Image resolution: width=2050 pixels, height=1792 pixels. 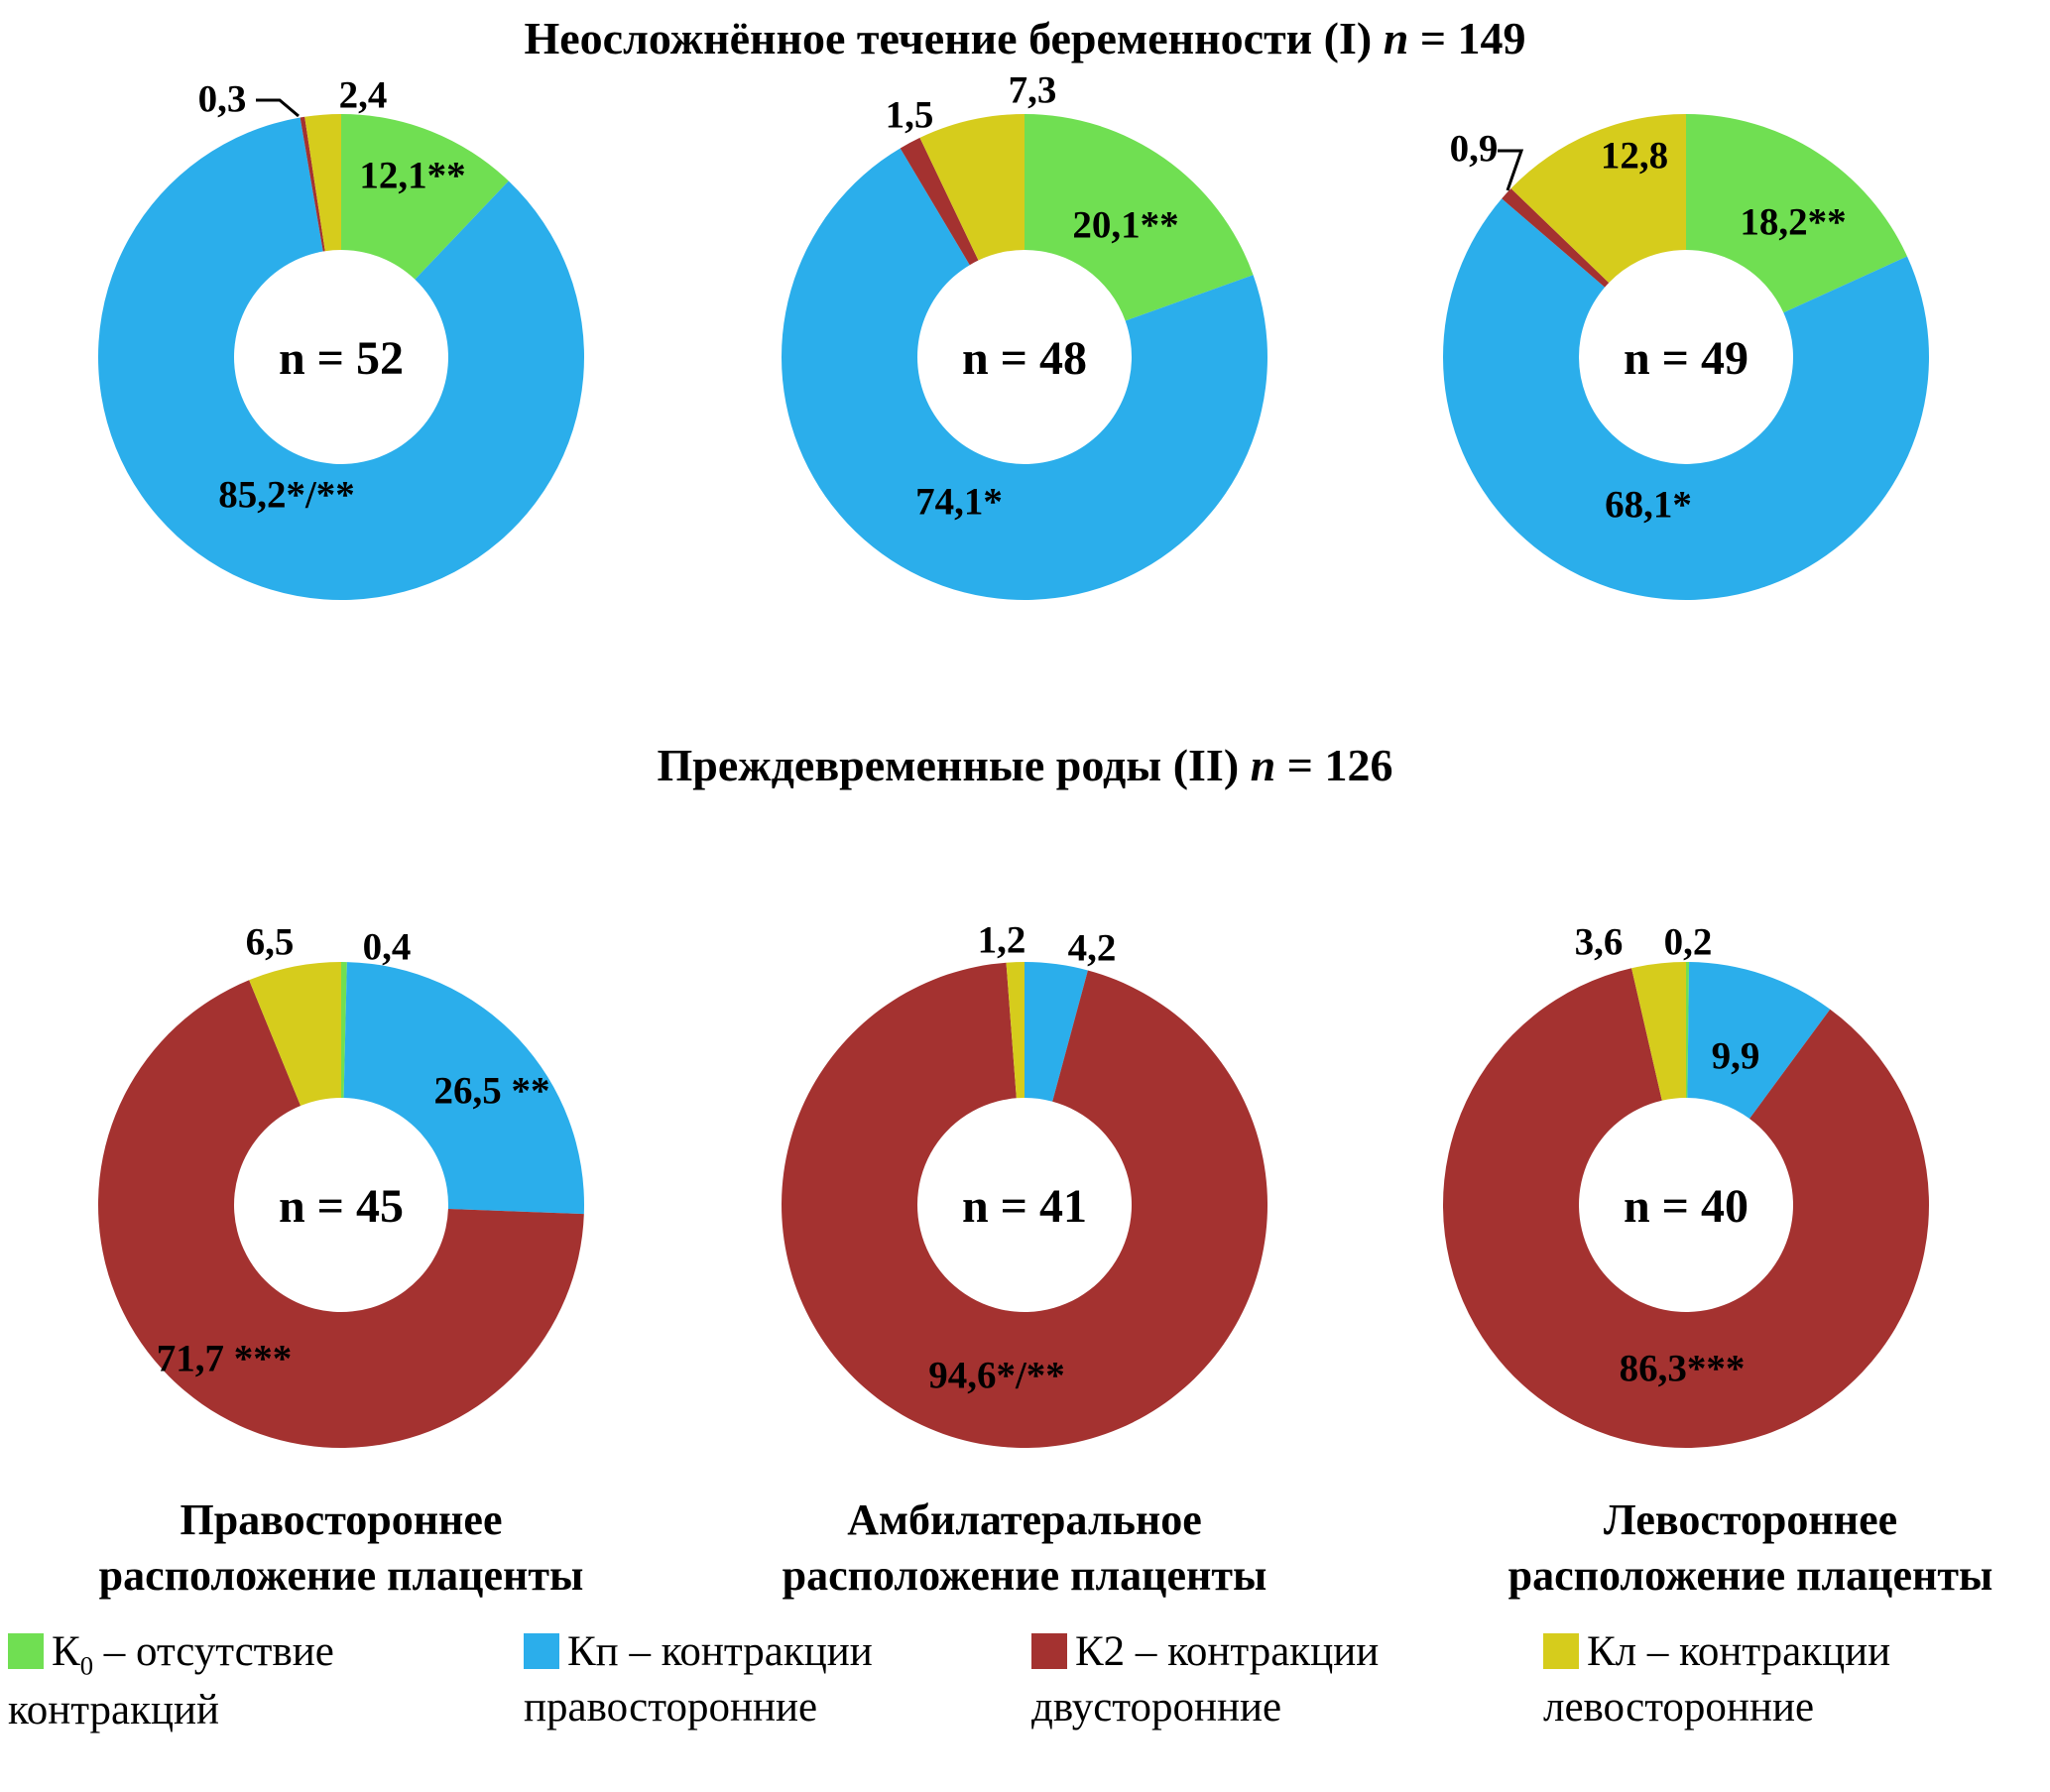 I want to click on segment-value-label: 1,5, so click(x=910, y=116).